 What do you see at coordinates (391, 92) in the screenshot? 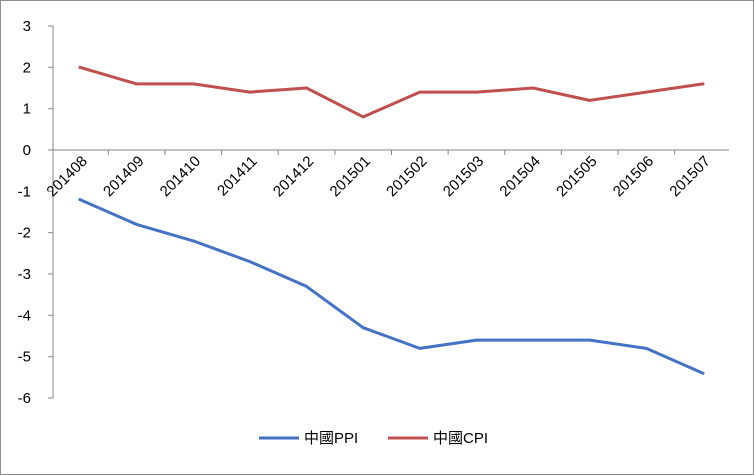
I see `series-line-cpi` at bounding box center [391, 92].